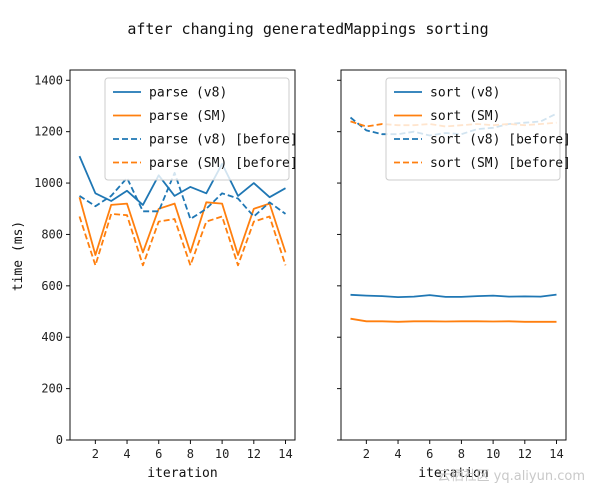 Image resolution: width=597 pixels, height=496 pixels. What do you see at coordinates (222, 454) in the screenshot?
I see `x-tick-label-parse-10: 10` at bounding box center [222, 454].